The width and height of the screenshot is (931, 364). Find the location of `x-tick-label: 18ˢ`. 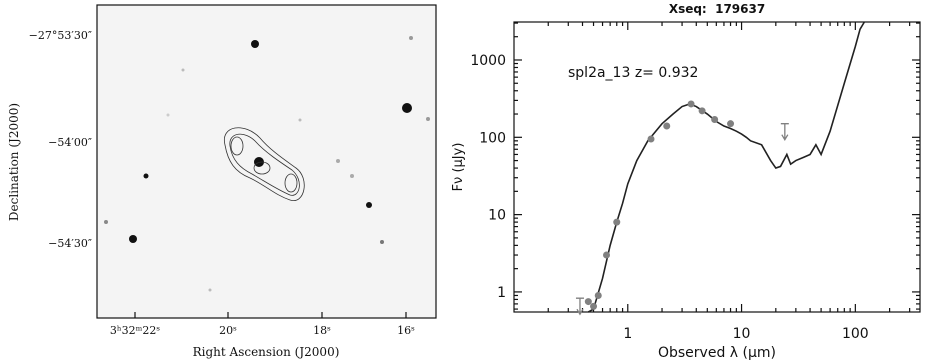

x-tick-label: 18ˢ is located at coordinates (322, 330).